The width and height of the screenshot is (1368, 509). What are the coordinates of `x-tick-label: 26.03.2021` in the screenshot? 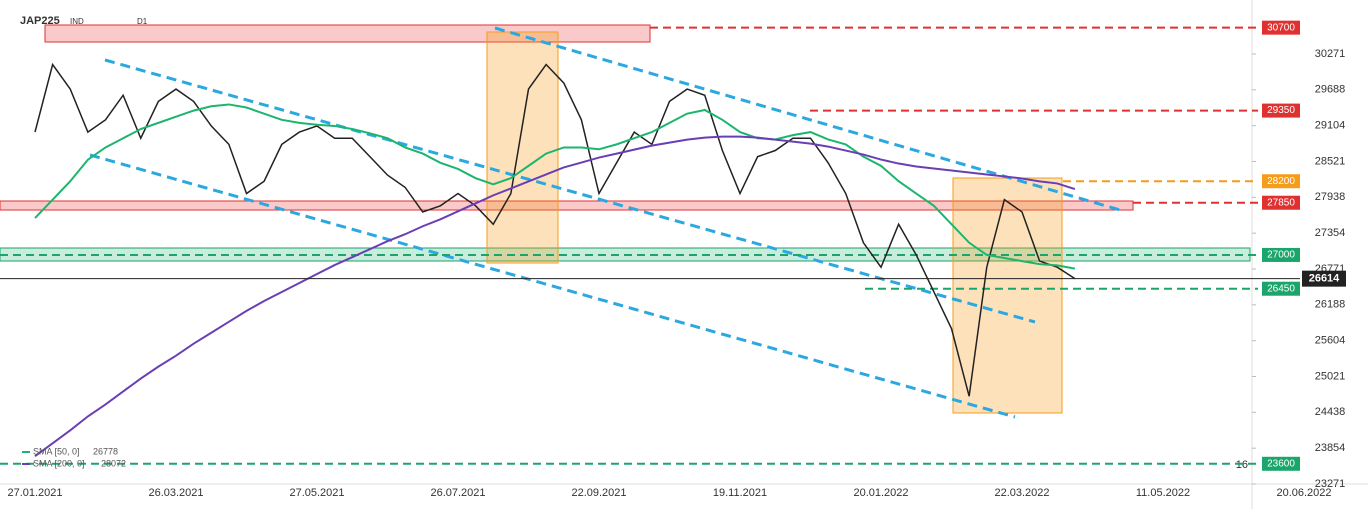 It's located at (175, 493).